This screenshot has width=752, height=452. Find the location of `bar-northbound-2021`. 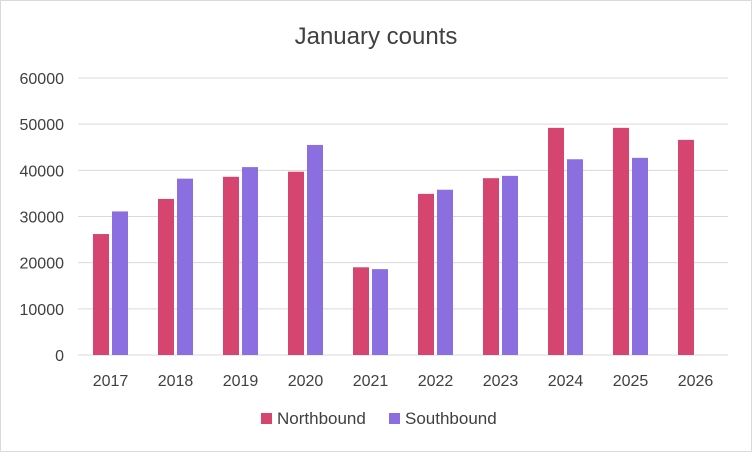

bar-northbound-2021 is located at coordinates (361, 311).